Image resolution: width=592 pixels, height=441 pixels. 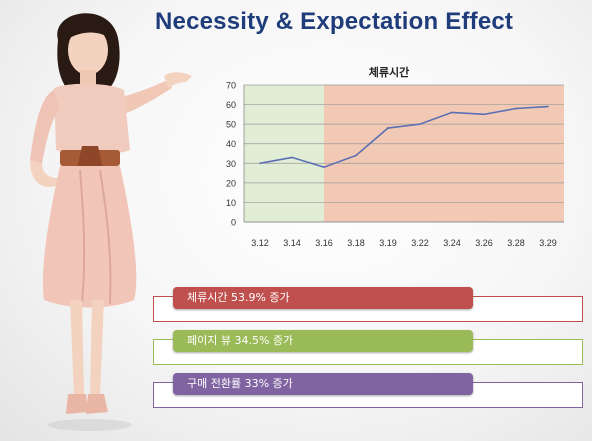 What do you see at coordinates (389, 72) in the screenshot?
I see `chart-title: 체류시간` at bounding box center [389, 72].